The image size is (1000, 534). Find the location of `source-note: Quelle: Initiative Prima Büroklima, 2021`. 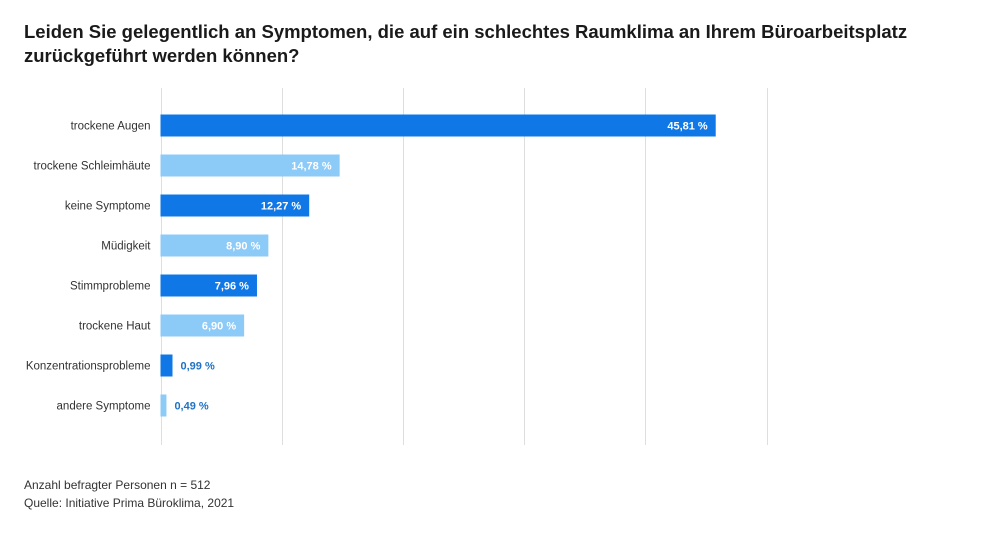

source-note: Quelle: Initiative Prima Büroklima, 2021 is located at coordinates (129, 503).